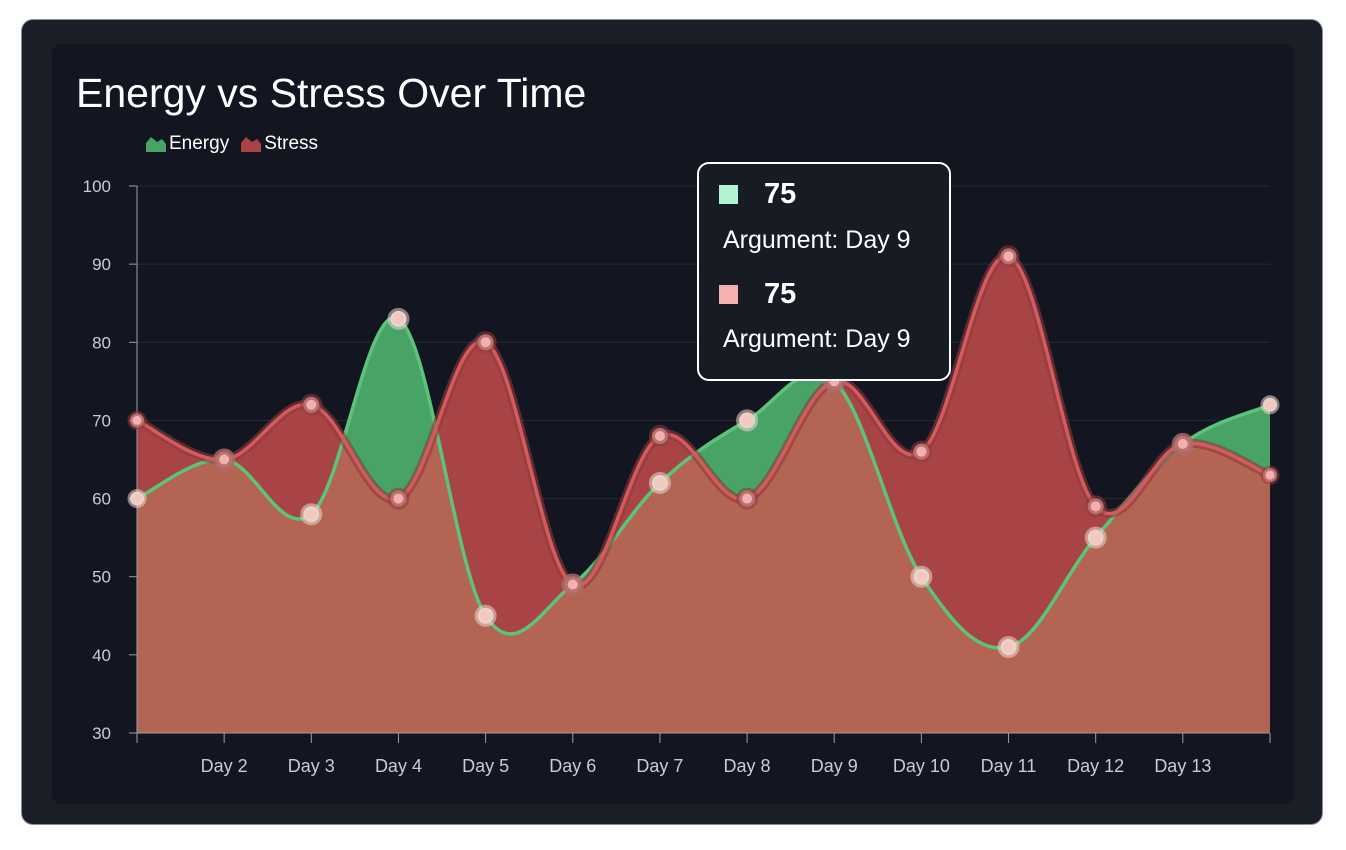  I want to click on legend-item-energy: Energy, so click(187, 144).